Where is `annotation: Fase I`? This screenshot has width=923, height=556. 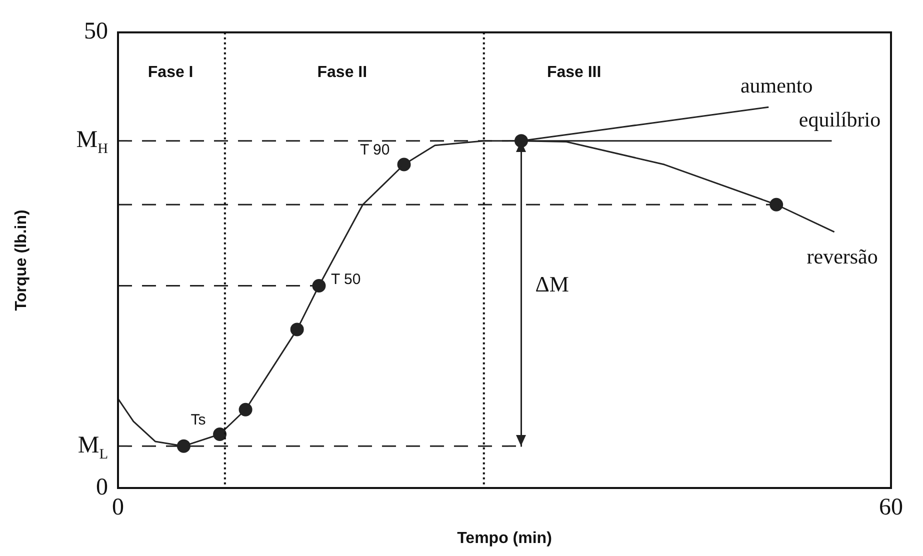 annotation: Fase I is located at coordinates (171, 72).